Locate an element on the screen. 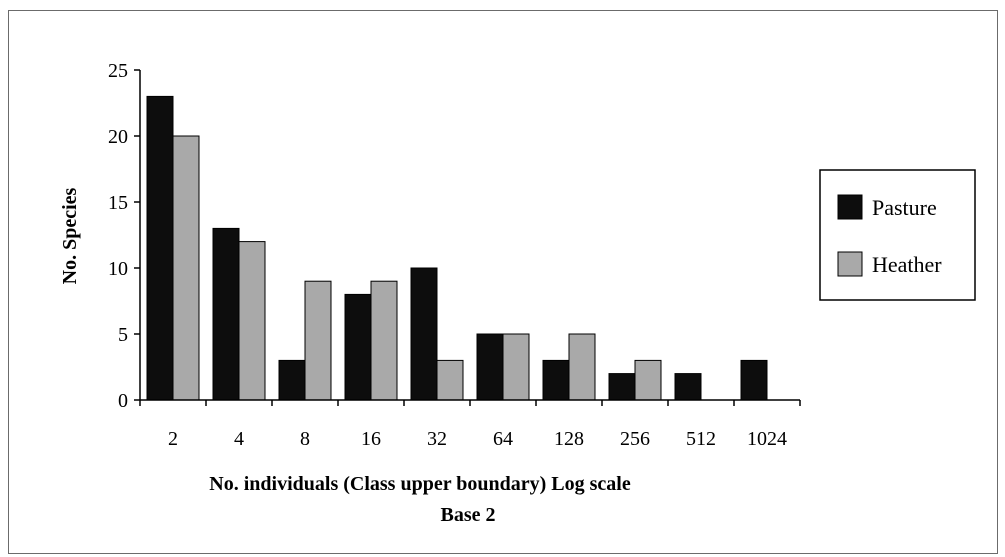  y-tick-label: 5 is located at coordinates (123, 335).